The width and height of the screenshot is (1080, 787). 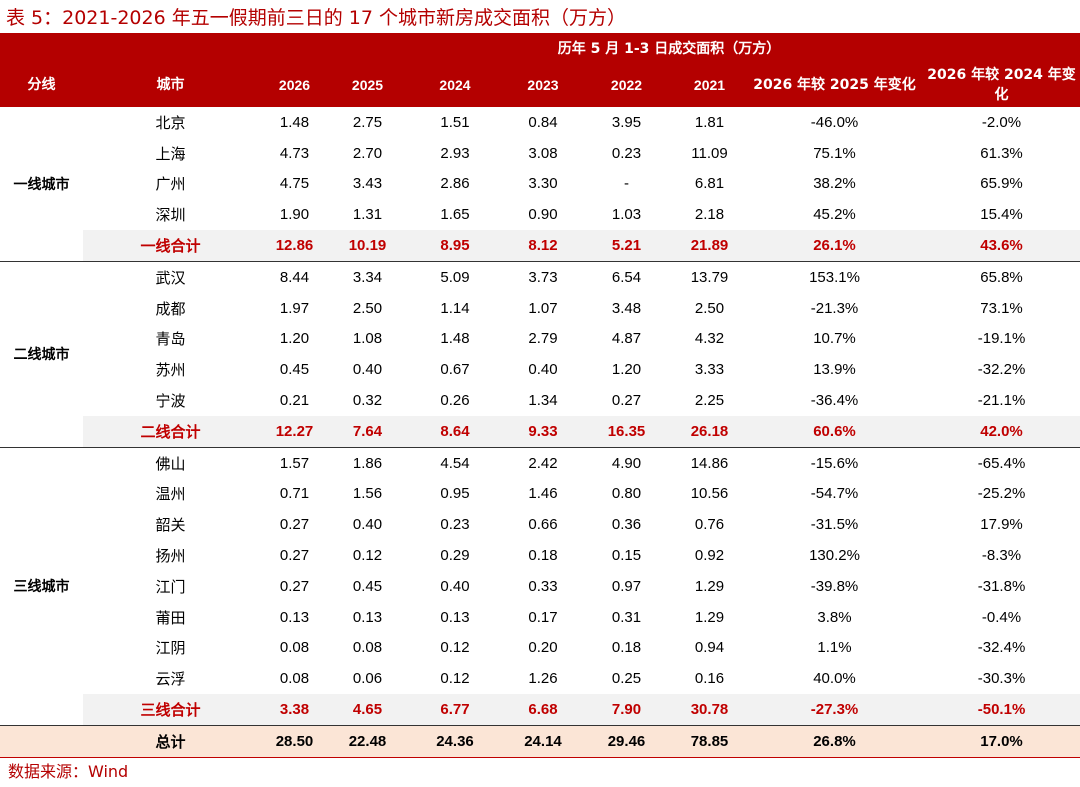 I want to click on value-cell: 2.70, so click(x=367, y=153).